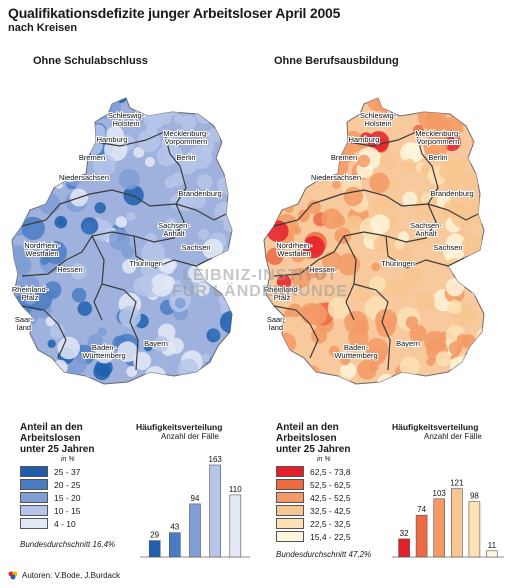 The height and width of the screenshot is (588, 509). I want to click on legend-row: 22,5 - 32,5, so click(313, 523).